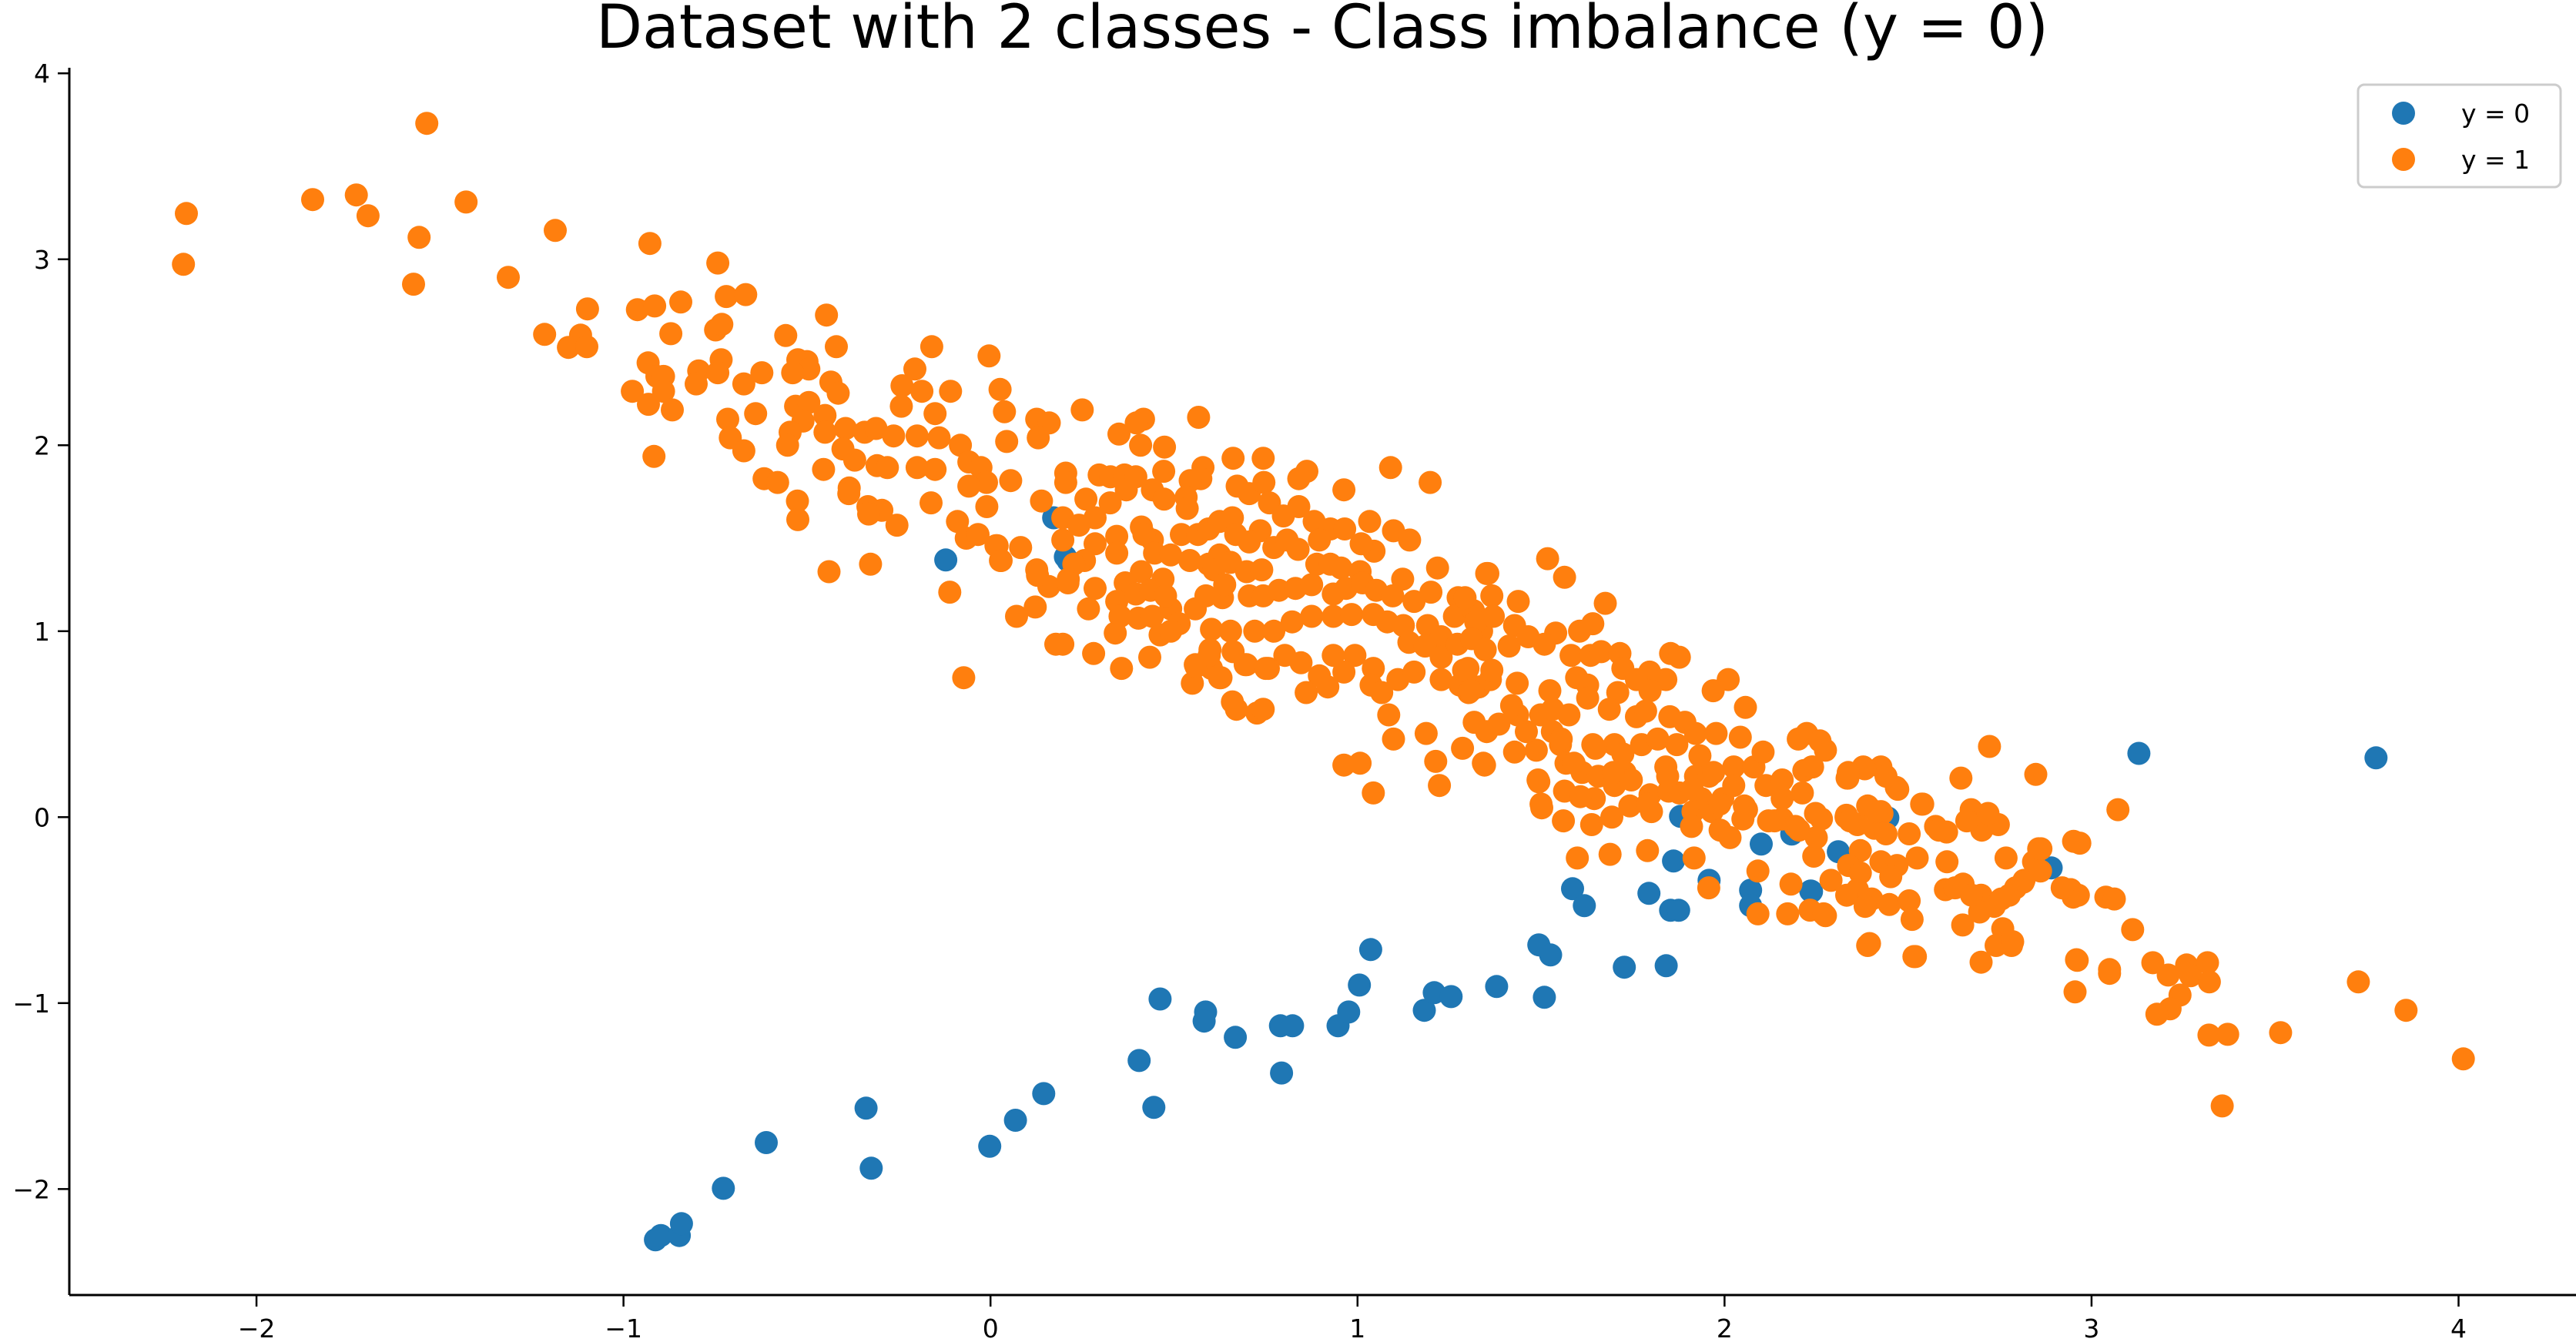 The width and height of the screenshot is (2576, 1342). Describe the element at coordinates (42, 817) in the screenshot. I see `y-tick-label: 0` at that location.